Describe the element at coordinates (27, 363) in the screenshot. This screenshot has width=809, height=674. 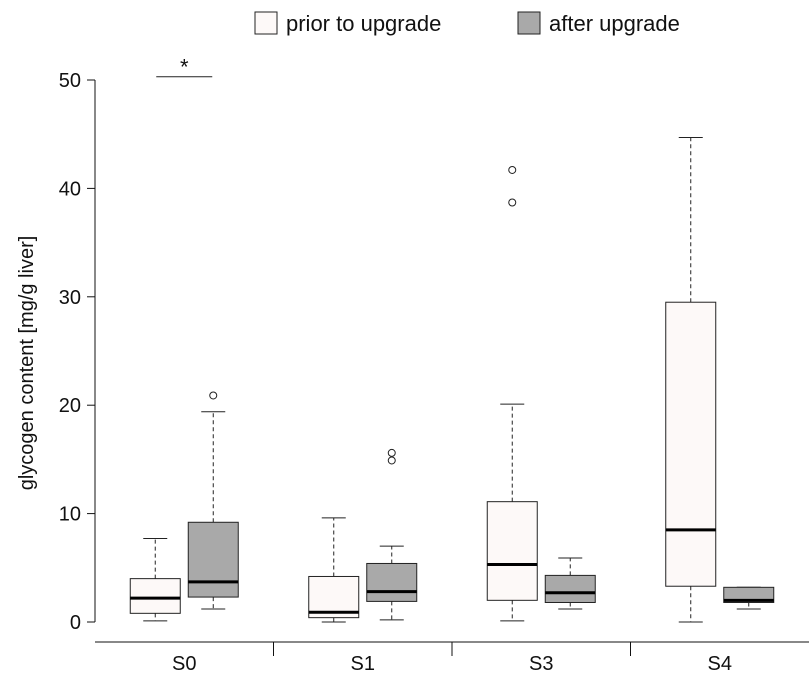
I see `y-axis-title: glycogen content [mg/g liver]` at that location.